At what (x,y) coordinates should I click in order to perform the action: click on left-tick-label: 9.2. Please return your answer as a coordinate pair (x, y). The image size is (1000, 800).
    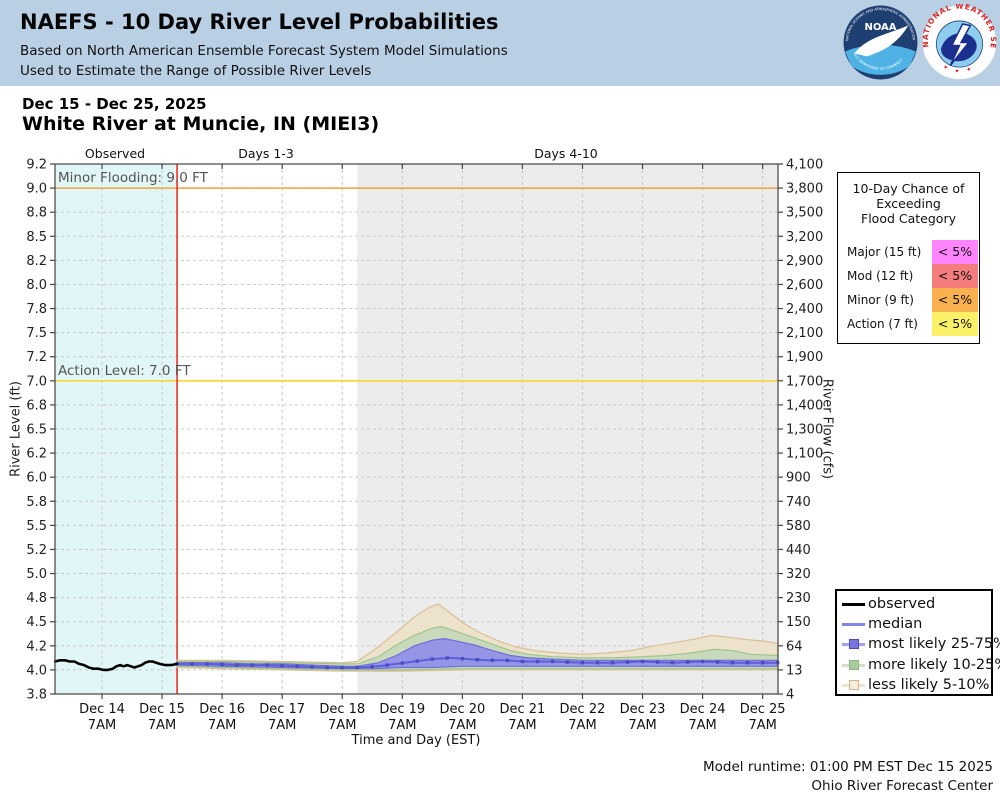
    Looking at the image, I should click on (36, 165).